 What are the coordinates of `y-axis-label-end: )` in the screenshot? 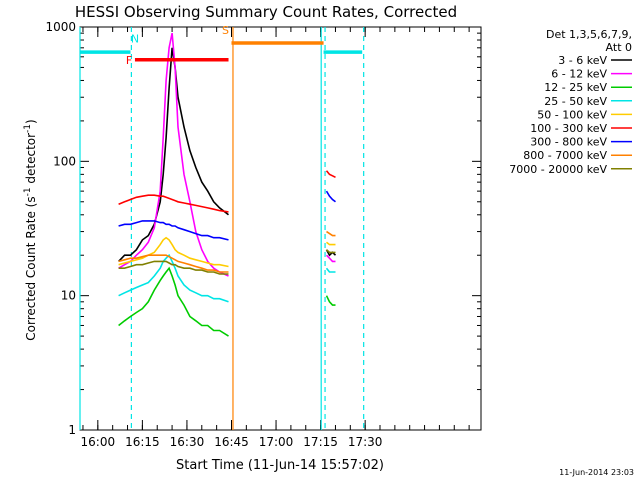 It's located at (31, 121).